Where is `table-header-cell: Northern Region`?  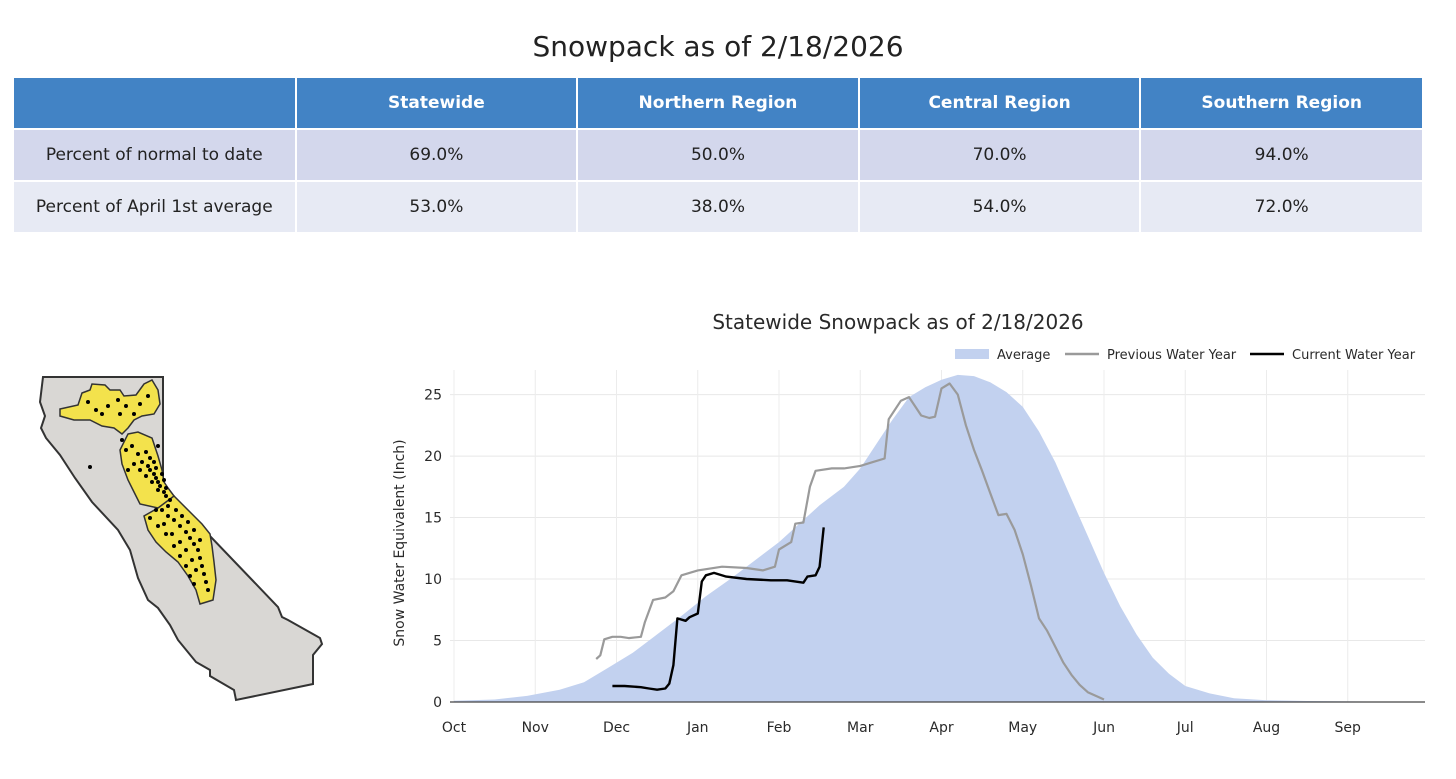
table-header-cell: Northern Region is located at coordinates (718, 103).